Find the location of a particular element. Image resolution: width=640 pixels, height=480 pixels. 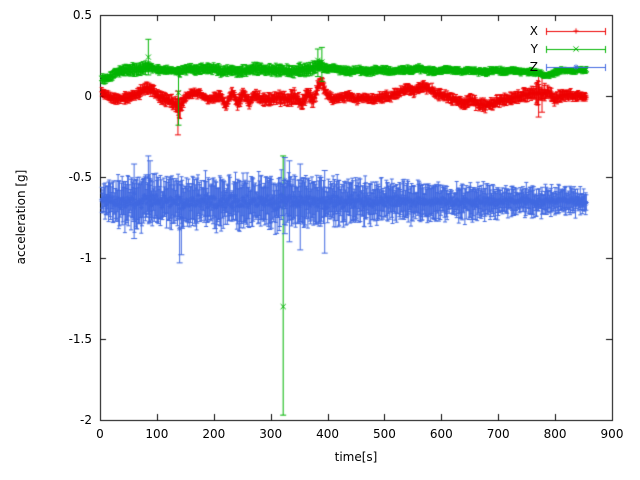

legend-label-x: X is located at coordinates (533, 31).